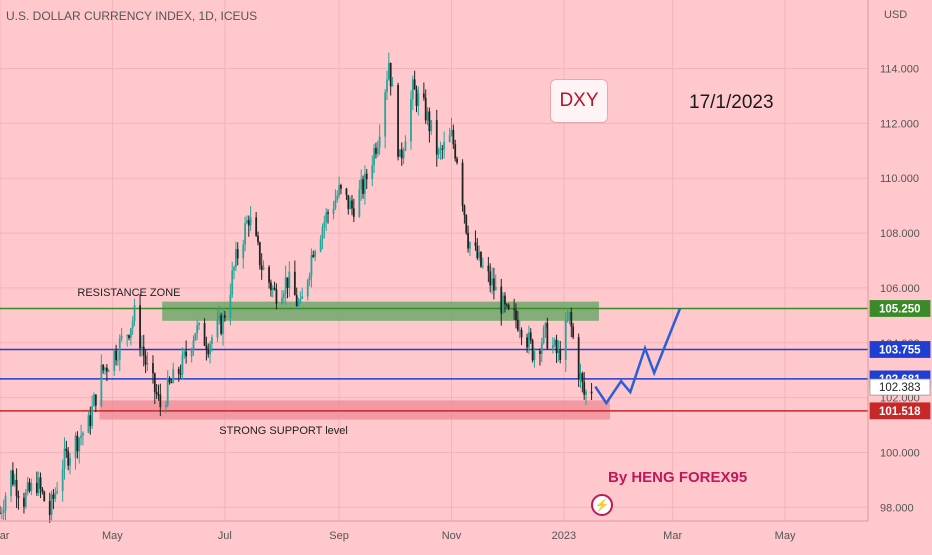 This screenshot has width=932, height=555. Describe the element at coordinates (899, 70) in the screenshot. I see `y-tick-label: 114.000` at that location.